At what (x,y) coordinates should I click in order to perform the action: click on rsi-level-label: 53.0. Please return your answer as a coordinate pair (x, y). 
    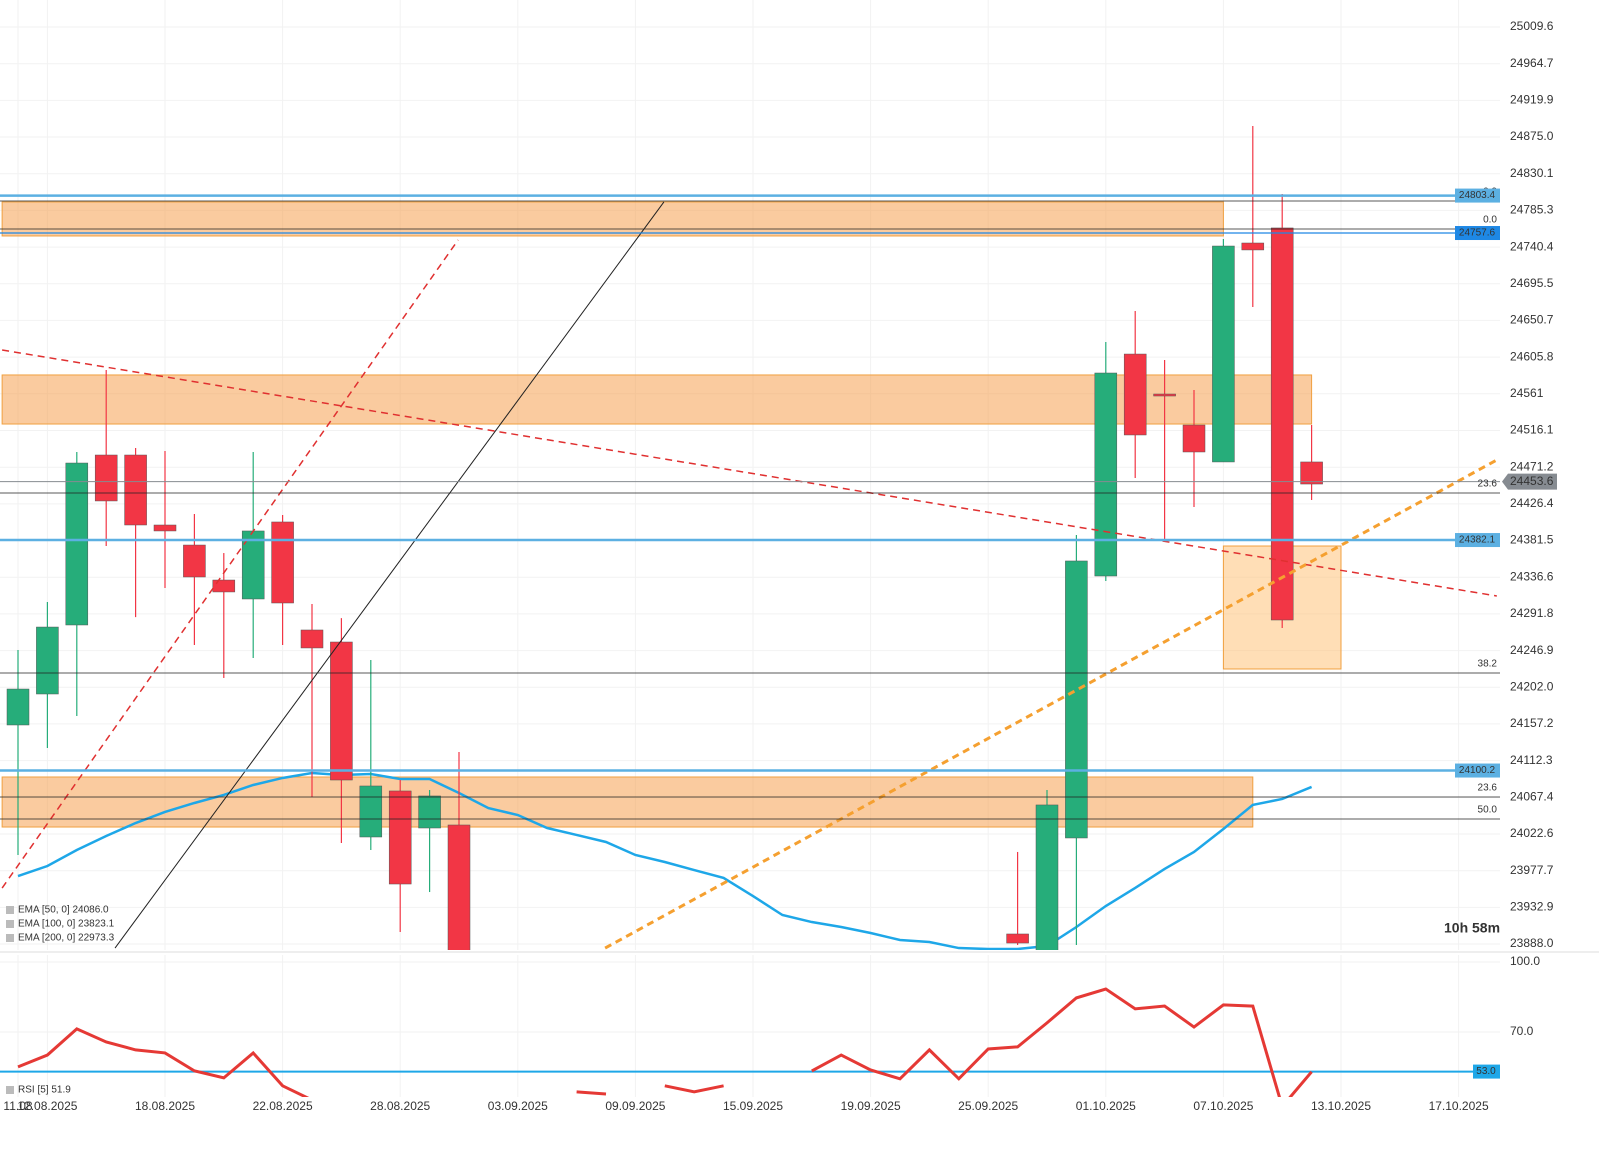
    Looking at the image, I should click on (1486, 1071).